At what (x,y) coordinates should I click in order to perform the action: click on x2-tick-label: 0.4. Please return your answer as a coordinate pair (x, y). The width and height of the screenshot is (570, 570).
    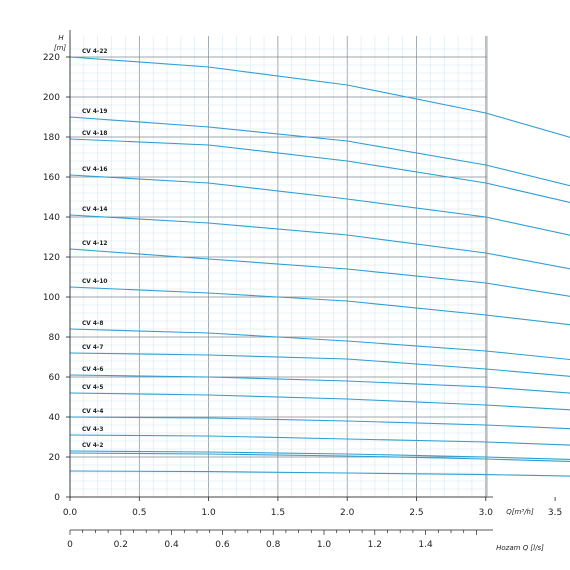
    Looking at the image, I should click on (171, 545).